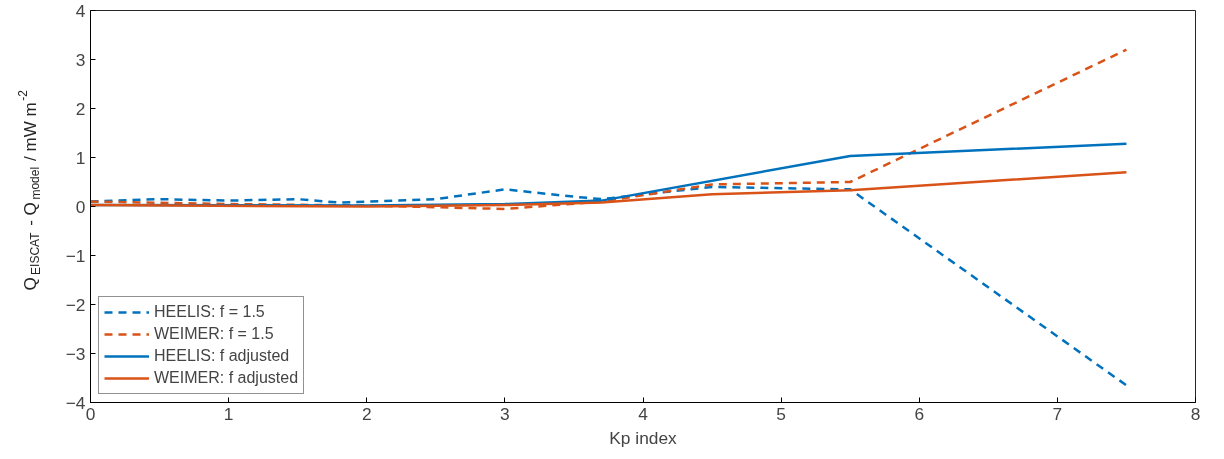 The height and width of the screenshot is (459, 1224). Describe the element at coordinates (1057, 413) in the screenshot. I see `x-tick-label: 7` at that location.